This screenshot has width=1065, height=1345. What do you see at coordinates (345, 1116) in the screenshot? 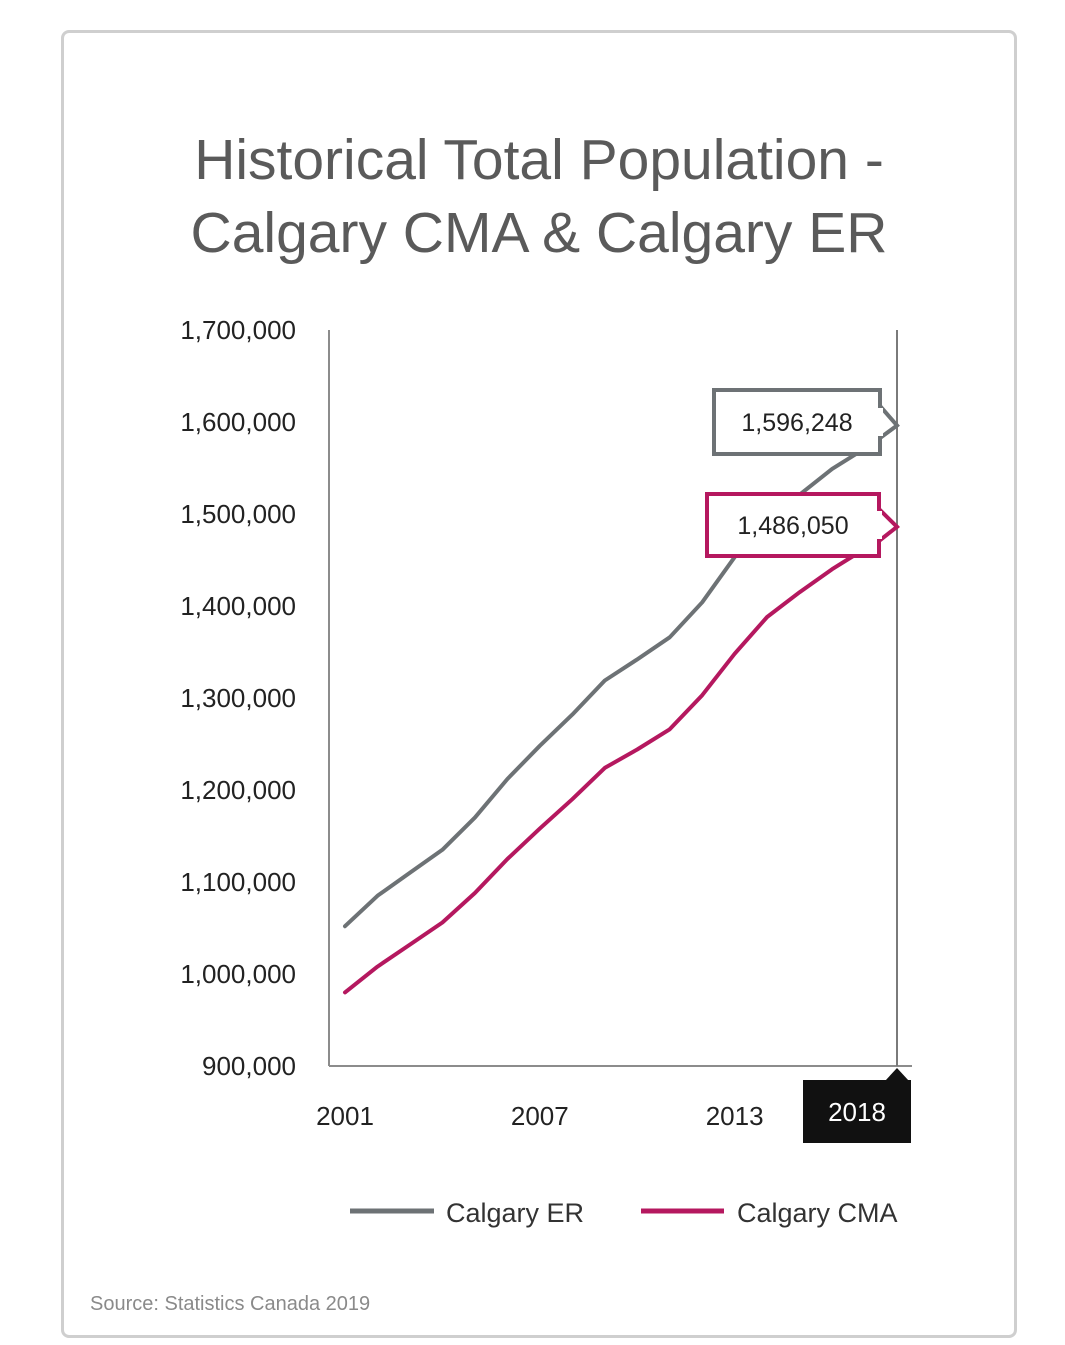
I see `x-tick-label: 2001` at bounding box center [345, 1116].